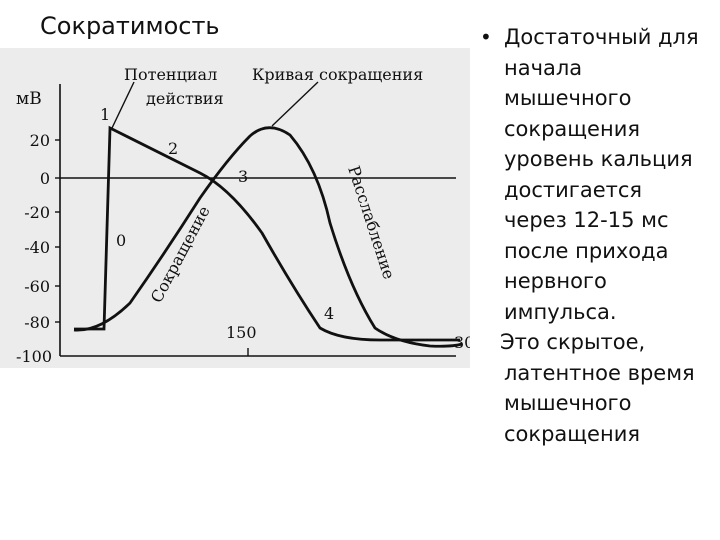  I want to click on slide-title: Сократимость, so click(130, 26).